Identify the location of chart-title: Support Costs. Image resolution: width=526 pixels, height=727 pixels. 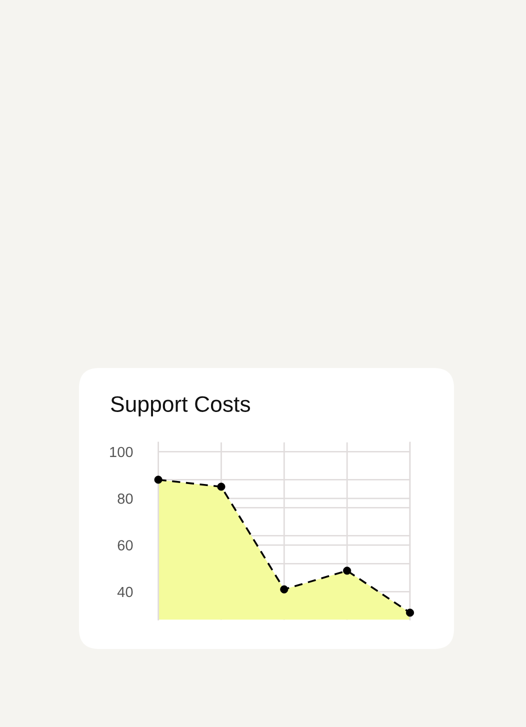
(180, 406).